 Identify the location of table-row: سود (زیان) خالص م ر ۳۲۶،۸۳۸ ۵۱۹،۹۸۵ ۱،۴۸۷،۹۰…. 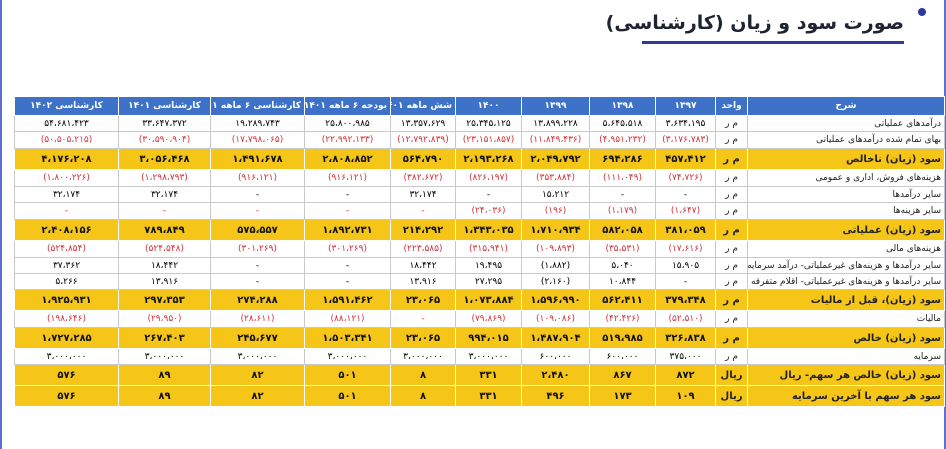
(479, 338).